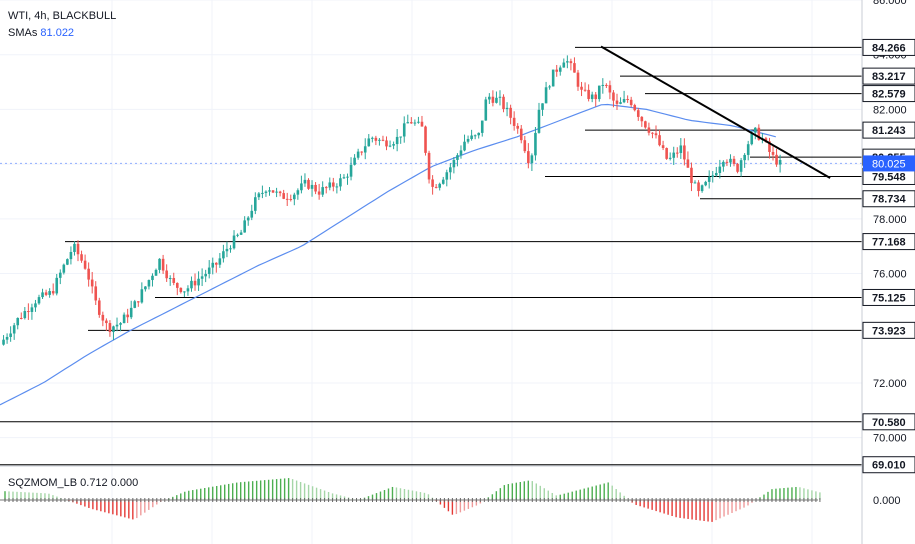 The height and width of the screenshot is (544, 915). Describe the element at coordinates (889, 48) in the screenshot. I see `level-label: 84.266` at that location.